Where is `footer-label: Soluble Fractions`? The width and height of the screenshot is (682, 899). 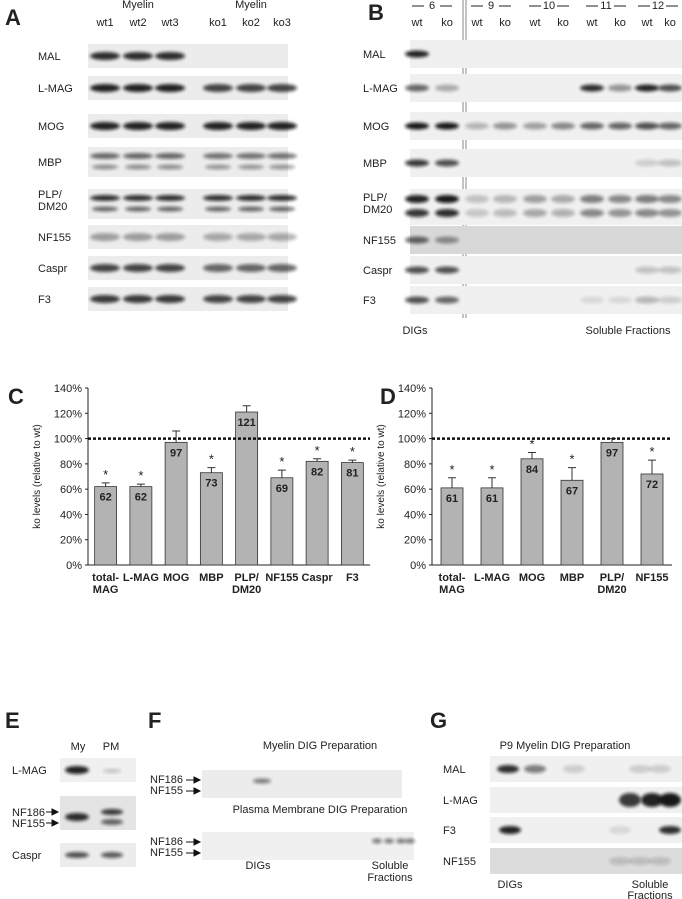
footer-label: Soluble Fractions is located at coordinates (628, 331).